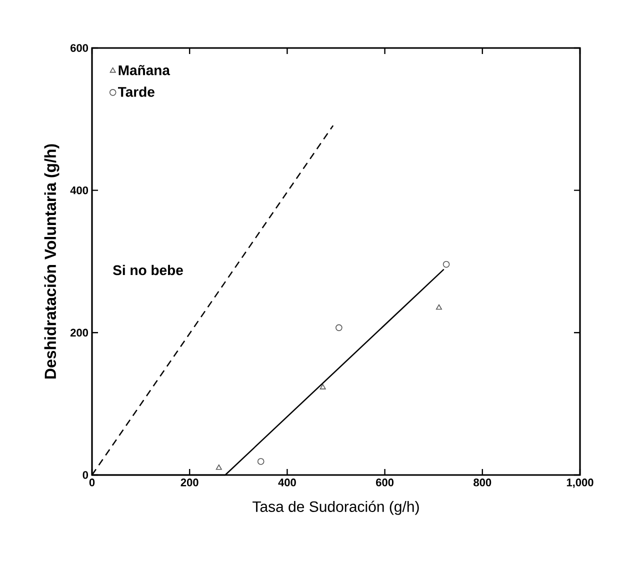 The image size is (627, 569). I want to click on y-tick-label: 400, so click(79, 190).